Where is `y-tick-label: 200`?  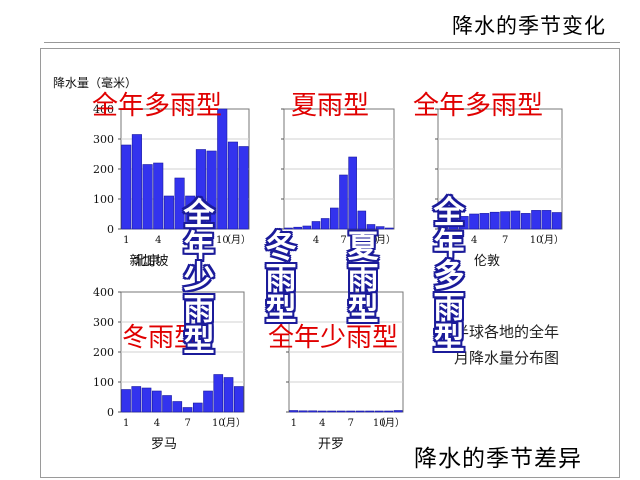 y-tick-label: 200 is located at coordinates (103, 169).